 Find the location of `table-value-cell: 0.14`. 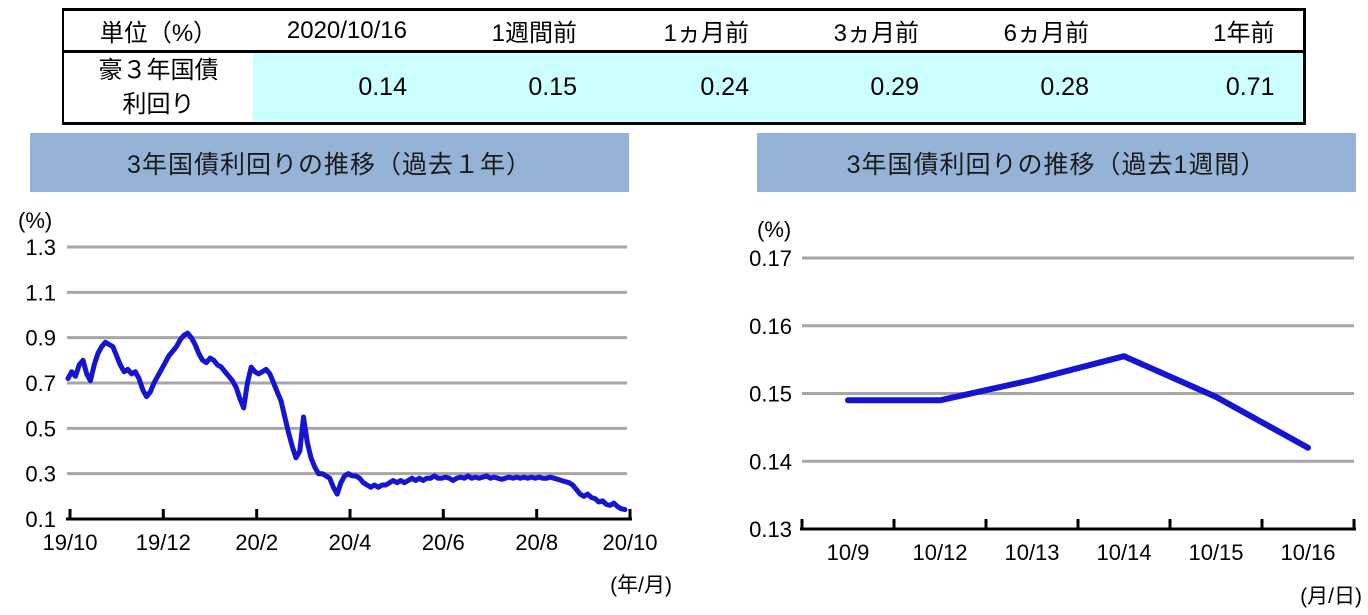

table-value-cell: 0.14 is located at coordinates (344, 87).